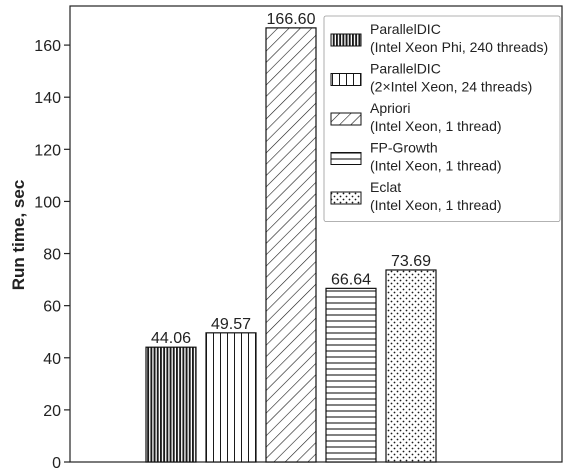 The image size is (566, 468). Describe the element at coordinates (52, 307) in the screenshot. I see `y-tick-label: 60` at that location.